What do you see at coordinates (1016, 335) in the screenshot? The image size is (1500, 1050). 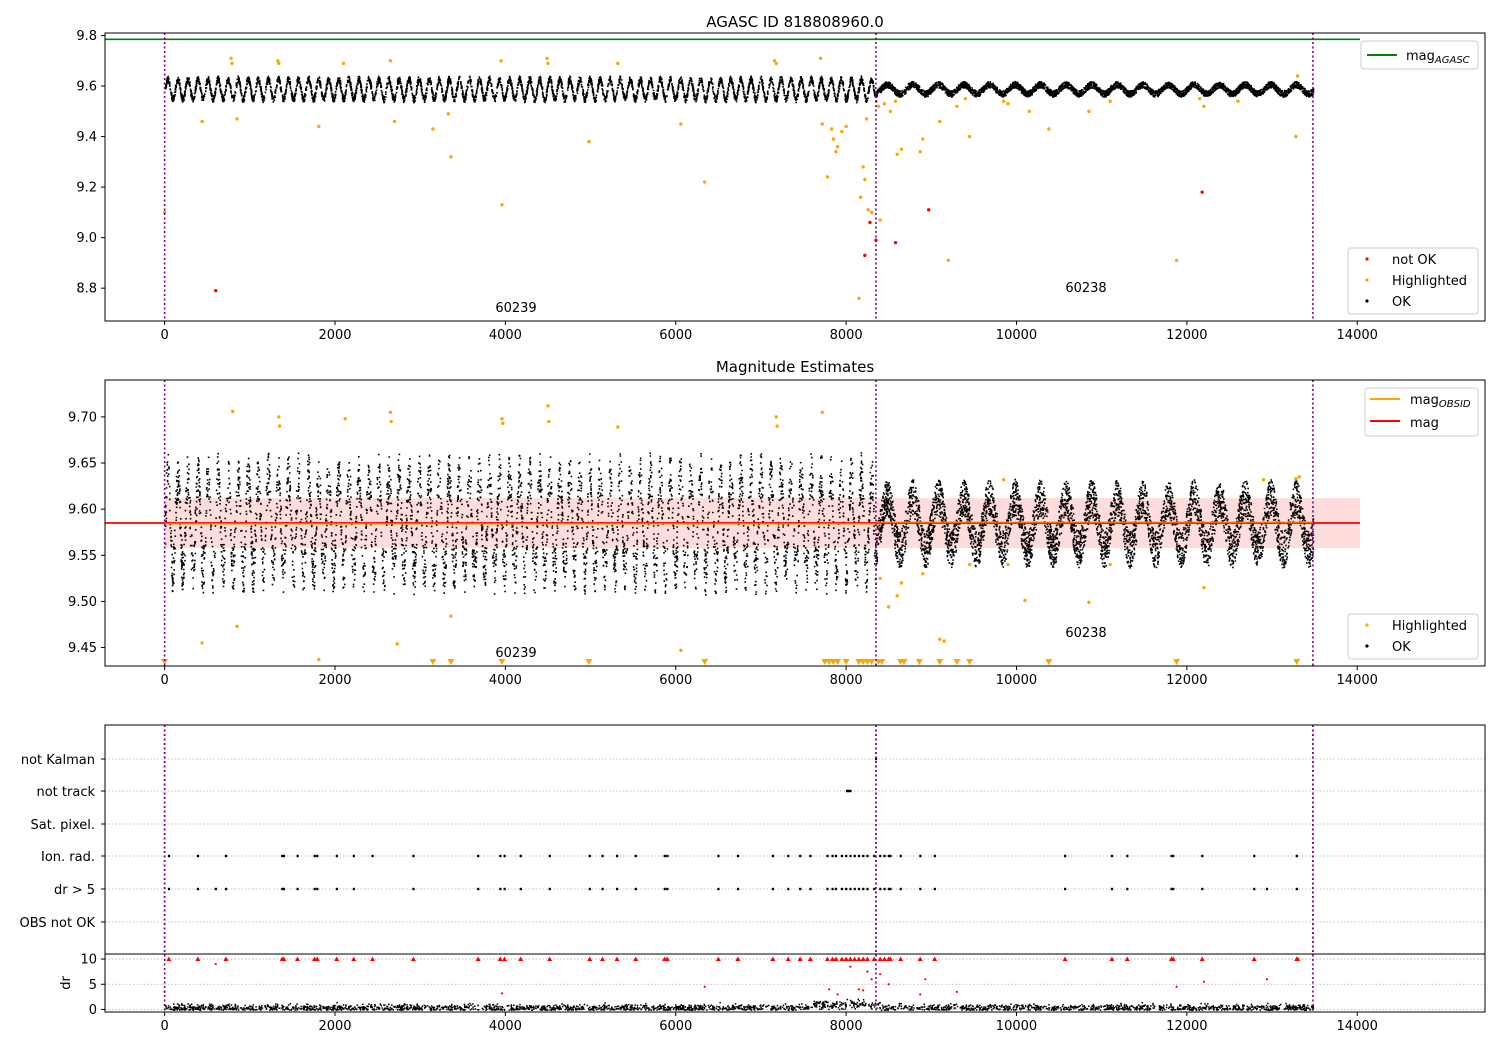 I see `x-tick-label: 10000` at bounding box center [1016, 335].